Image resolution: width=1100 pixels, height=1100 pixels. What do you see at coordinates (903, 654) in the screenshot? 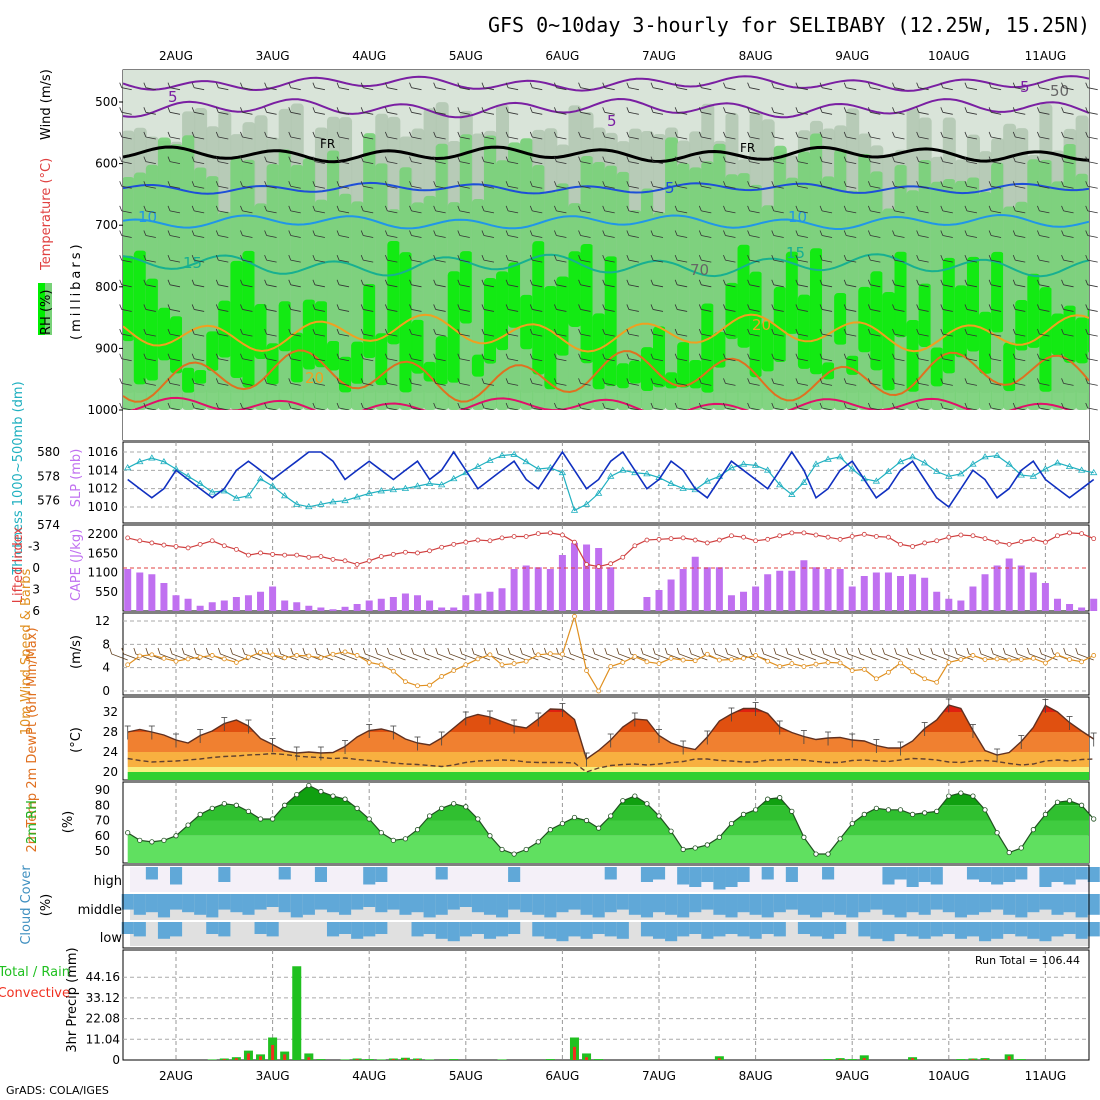
I see `wind-barb-10m` at bounding box center [903, 654].